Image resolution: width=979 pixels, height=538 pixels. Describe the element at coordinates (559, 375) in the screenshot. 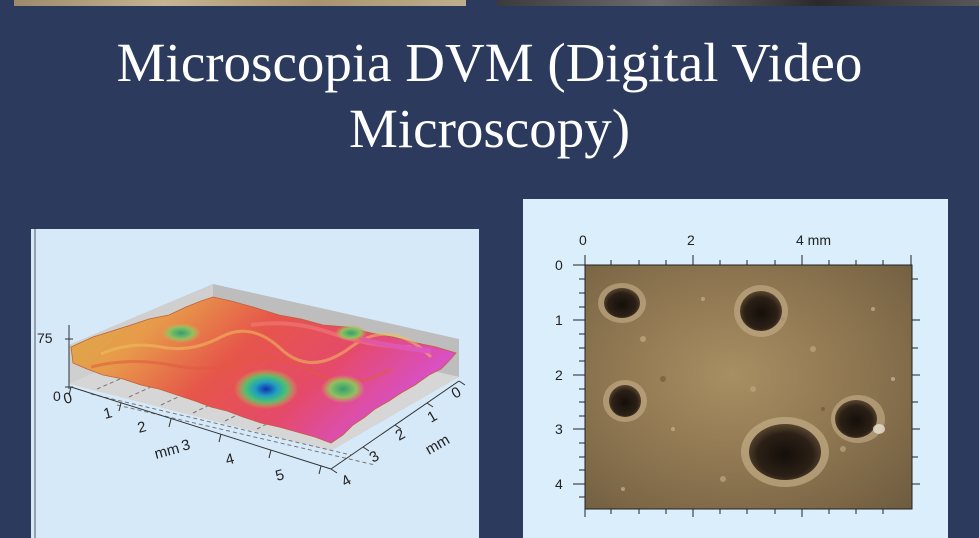

I see `micrograph-y-tick-2: 2` at that location.